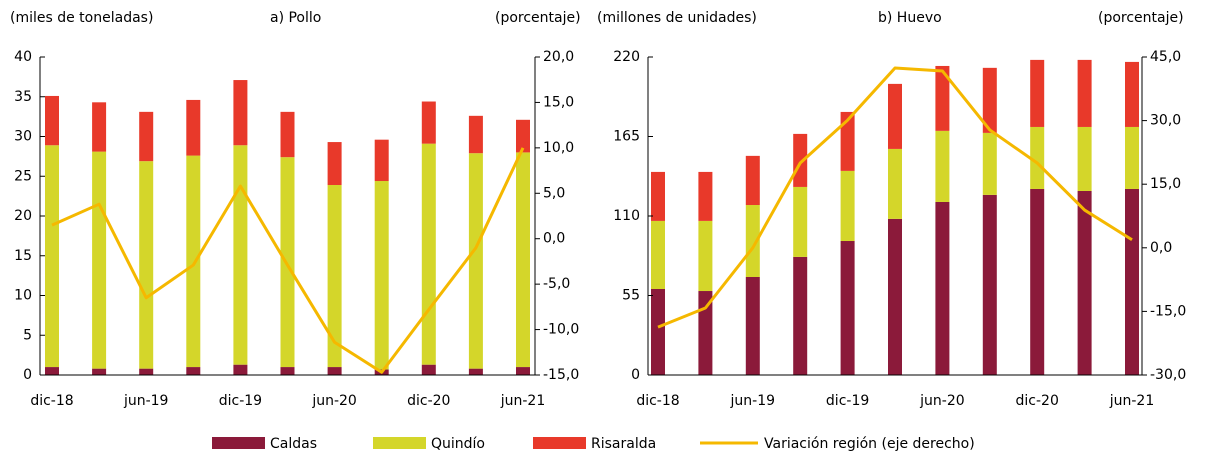  What do you see at coordinates (869, 444) in the screenshot?
I see `legend-label: Variación región (eje derecho)` at bounding box center [869, 444].